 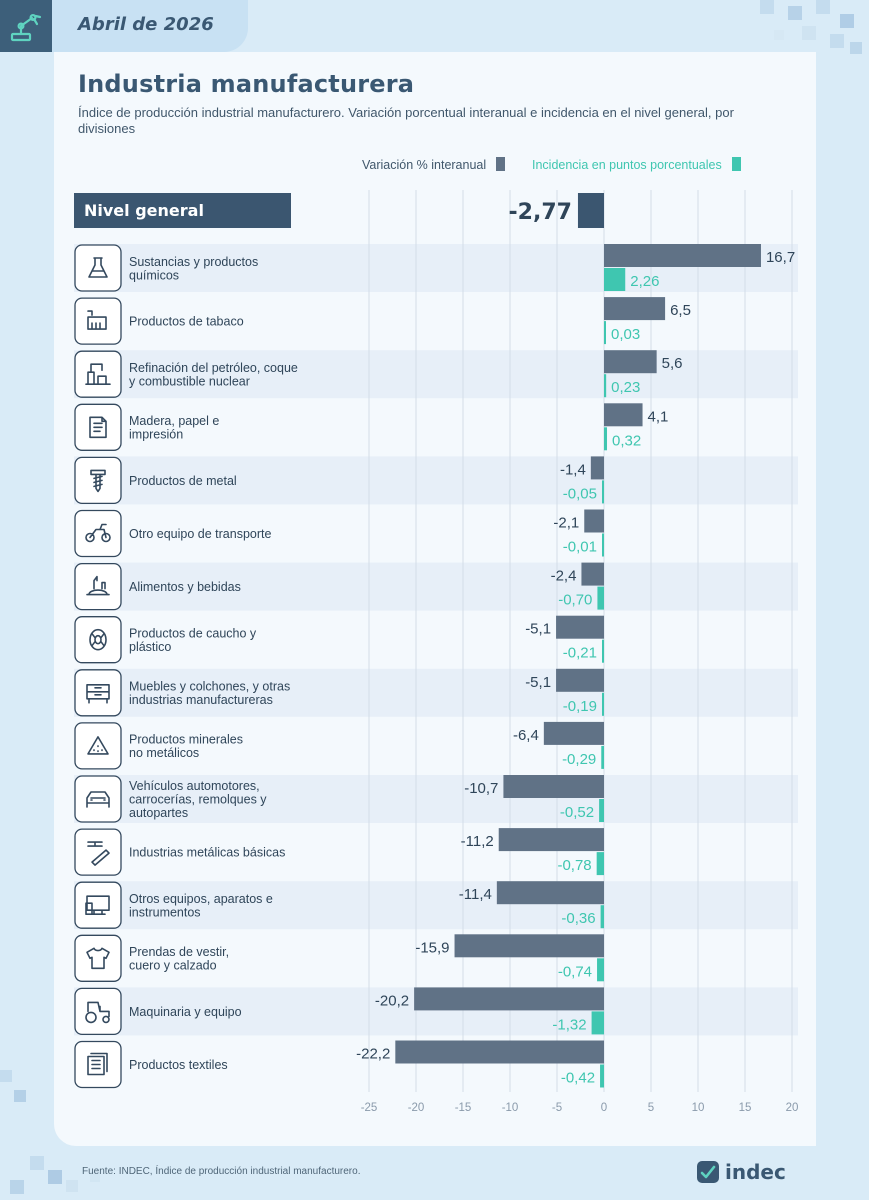 What do you see at coordinates (179, 952) in the screenshot?
I see `category-label: Prendas de vestir,` at bounding box center [179, 952].